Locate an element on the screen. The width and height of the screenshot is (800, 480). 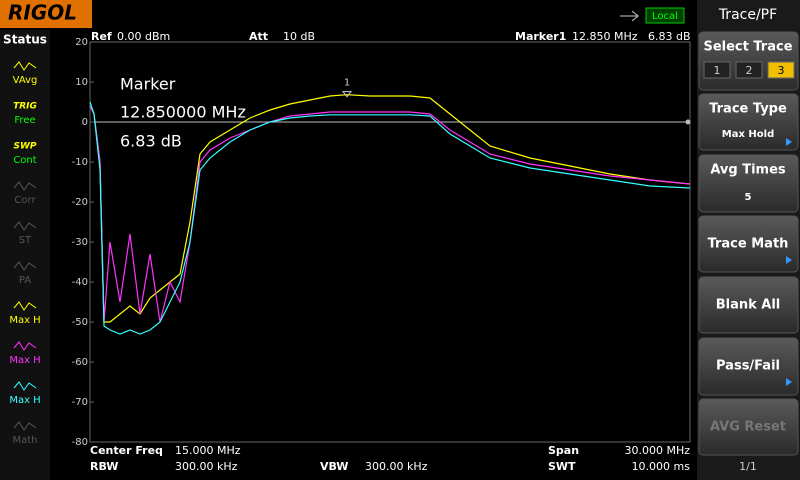
status-item-bottom: PA is located at coordinates (25, 280).